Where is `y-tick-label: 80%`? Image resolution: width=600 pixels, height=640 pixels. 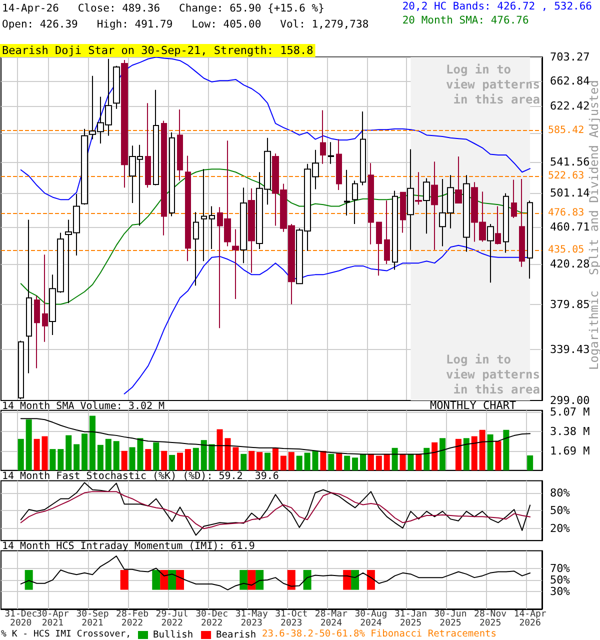 y-tick-label: 80% is located at coordinates (560, 493).